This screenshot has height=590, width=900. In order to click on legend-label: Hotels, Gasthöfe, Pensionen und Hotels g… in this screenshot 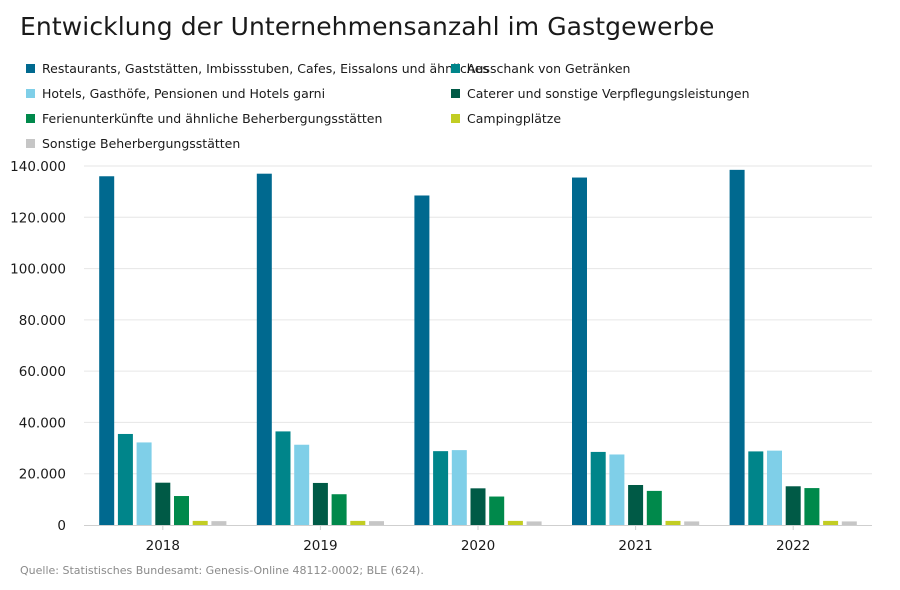, I will do `click(184, 93)`.